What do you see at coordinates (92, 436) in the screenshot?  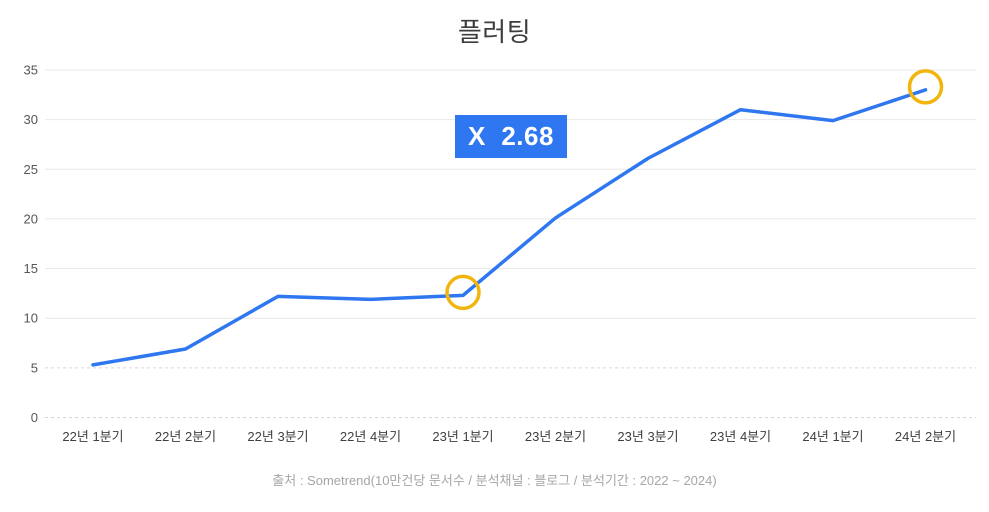 I see `x-tick-label: 22년 1분기` at bounding box center [92, 436].